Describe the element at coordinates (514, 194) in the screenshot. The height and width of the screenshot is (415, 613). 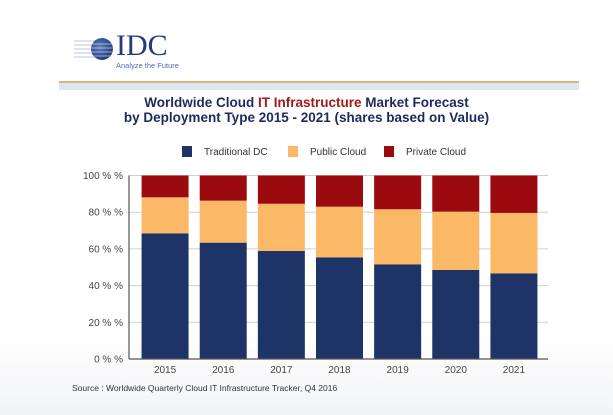
I see `bar-private-cloud-2021` at that location.